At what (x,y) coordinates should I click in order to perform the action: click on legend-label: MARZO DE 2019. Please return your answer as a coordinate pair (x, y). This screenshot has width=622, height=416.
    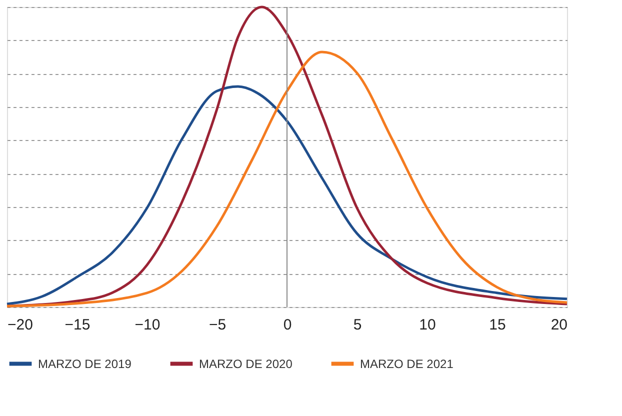
    Looking at the image, I should click on (85, 363).